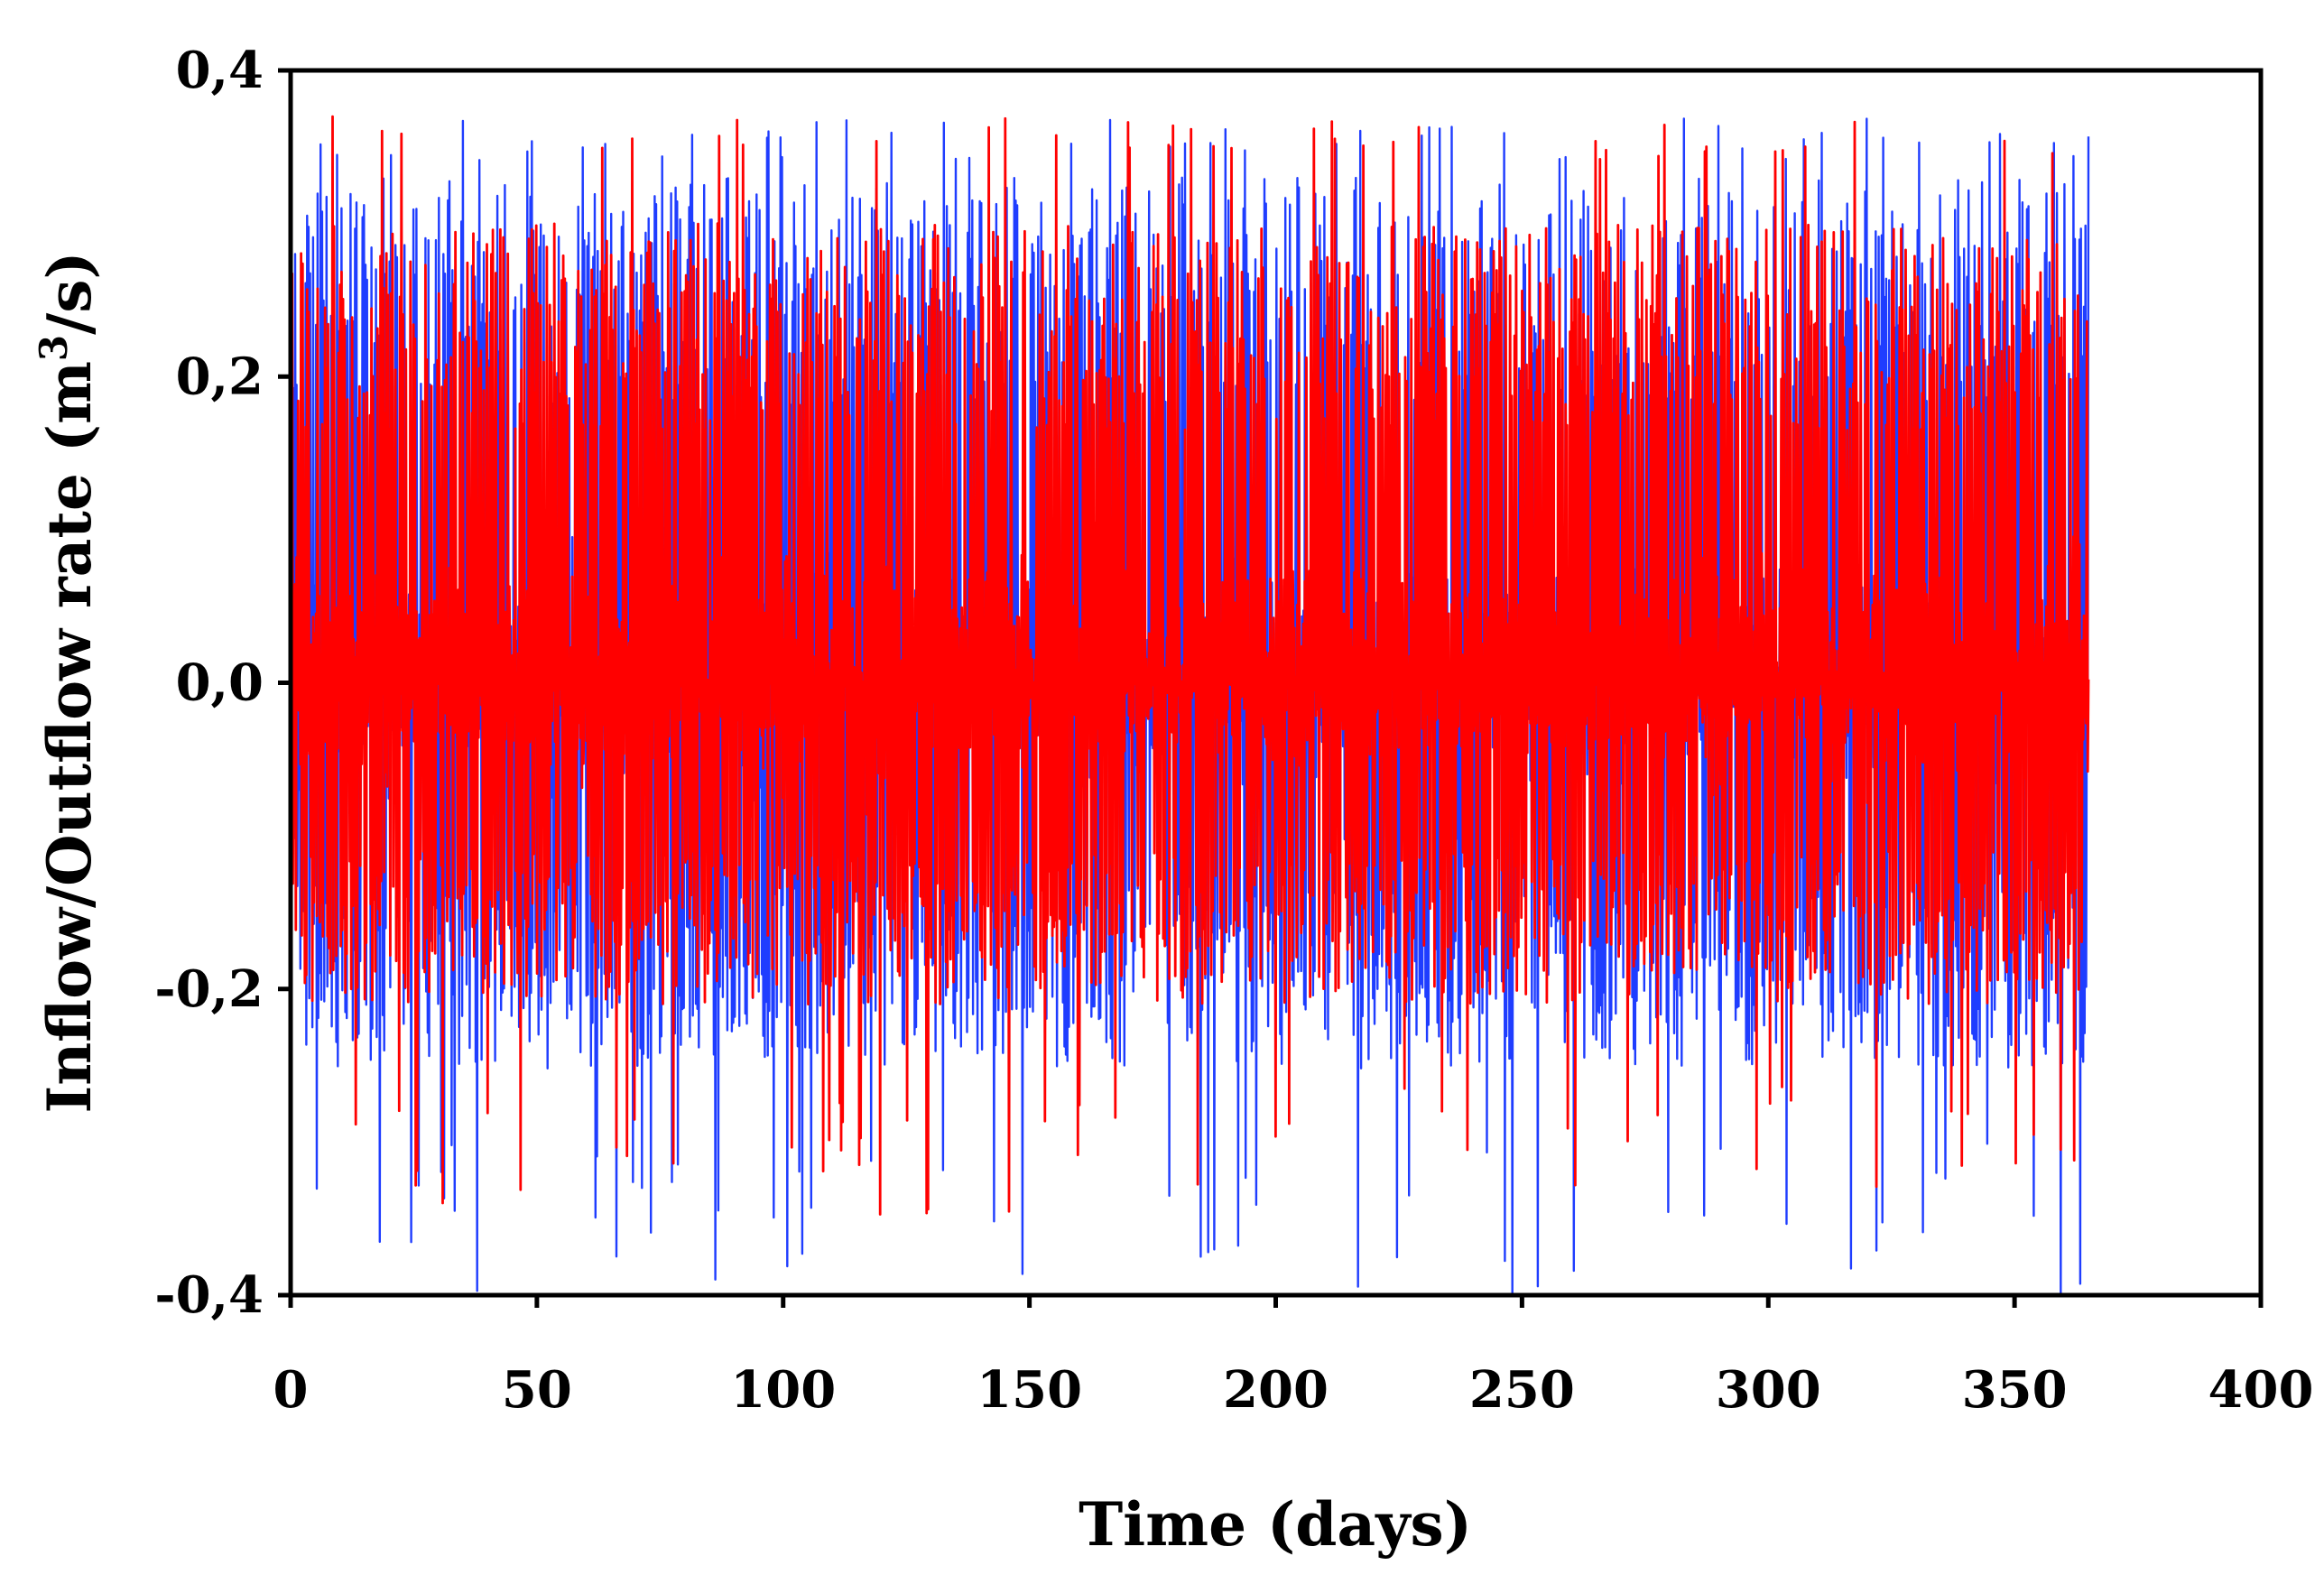 The width and height of the screenshot is (2324, 1593). Describe the element at coordinates (1030, 1390) in the screenshot. I see `x-tick-label: 150` at that location.